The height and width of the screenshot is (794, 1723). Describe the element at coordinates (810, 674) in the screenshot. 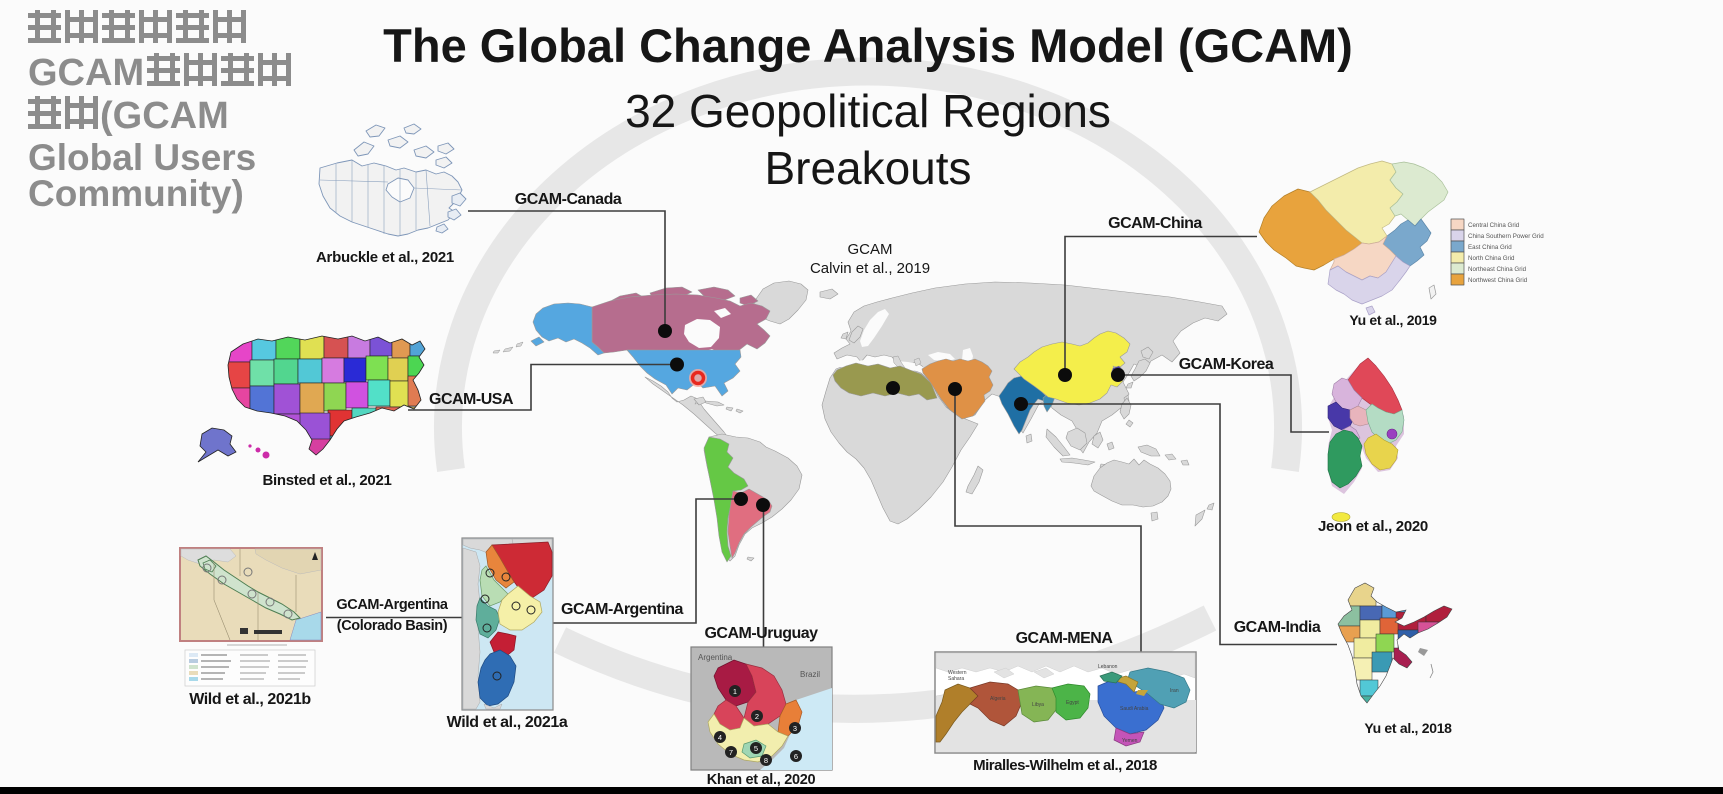

I see `svg-text: Brazil` at that location.